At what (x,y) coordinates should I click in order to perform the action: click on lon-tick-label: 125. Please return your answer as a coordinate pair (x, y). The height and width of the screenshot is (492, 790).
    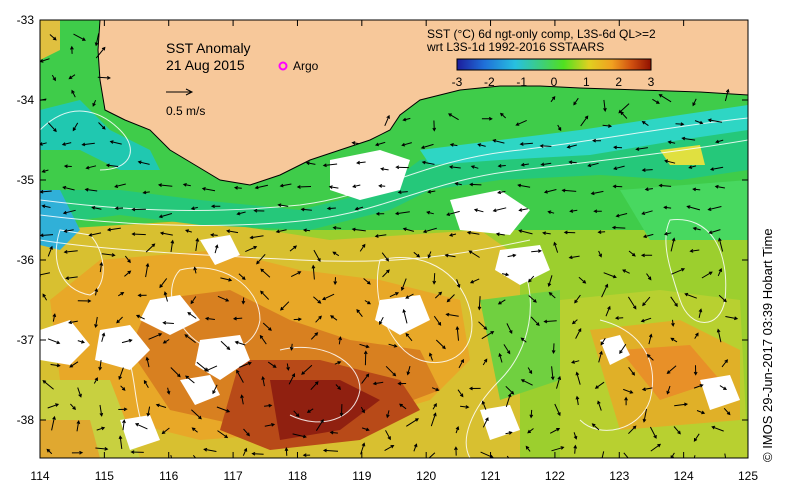
    Looking at the image, I should click on (748, 476).